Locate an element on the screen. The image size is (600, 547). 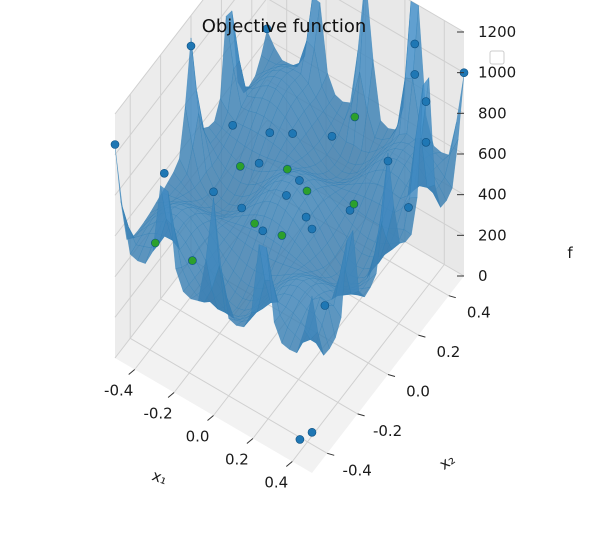
x-axis-title: x₁ is located at coordinates (160, 477).